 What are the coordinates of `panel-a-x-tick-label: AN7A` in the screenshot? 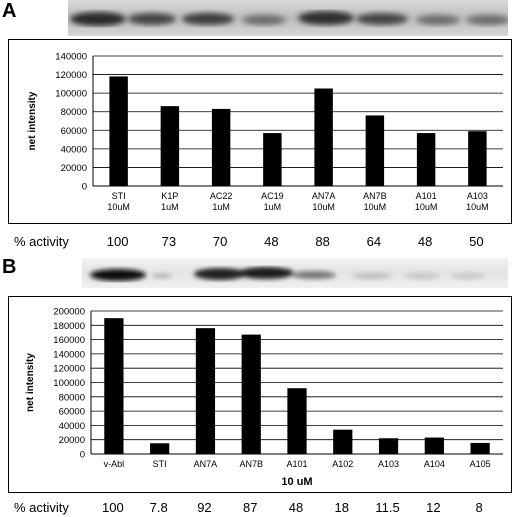 It's located at (324, 196).